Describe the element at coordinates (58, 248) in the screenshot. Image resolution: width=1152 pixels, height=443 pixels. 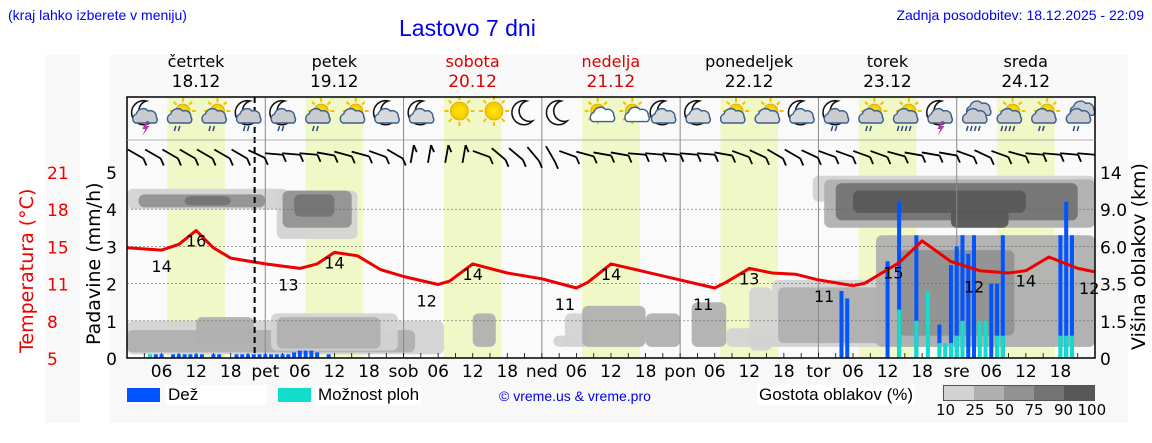
I see `temp-tick: 15` at that location.